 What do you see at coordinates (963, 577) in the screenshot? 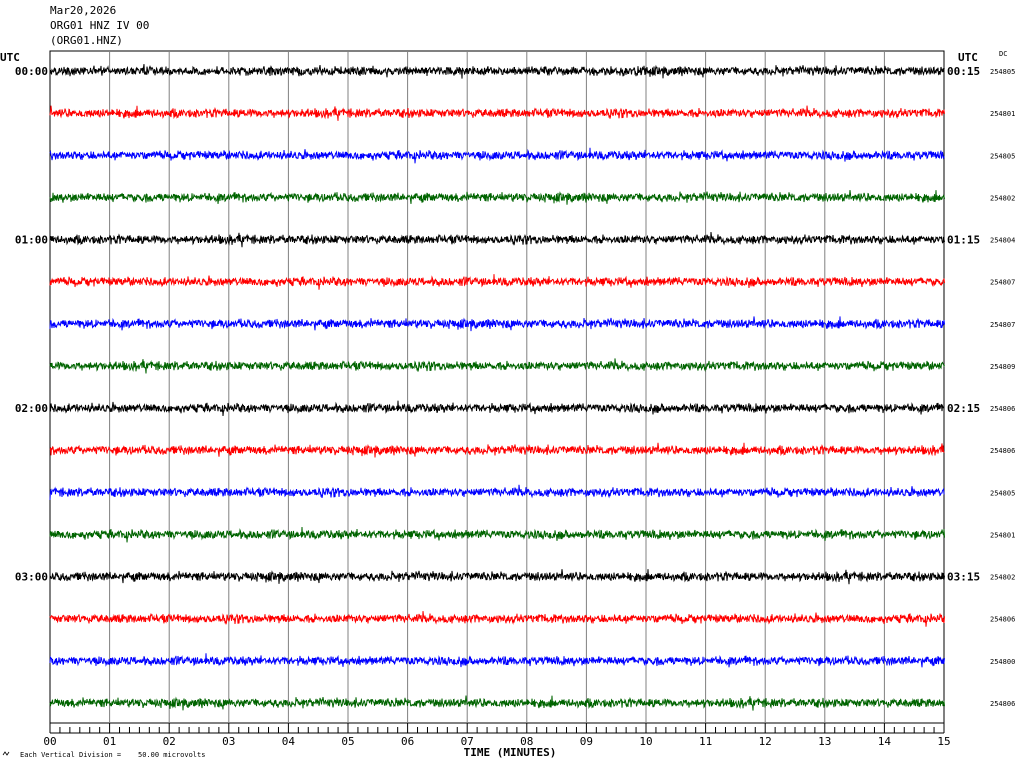
I see `hour-label-right: 03:15` at bounding box center [963, 577].